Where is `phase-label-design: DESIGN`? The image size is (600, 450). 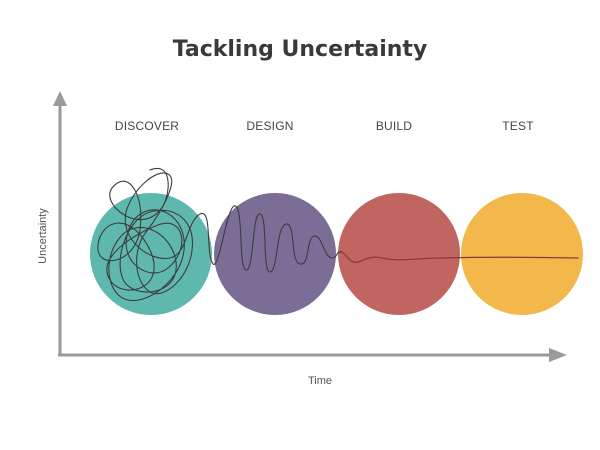 phase-label-design: DESIGN is located at coordinates (269, 126).